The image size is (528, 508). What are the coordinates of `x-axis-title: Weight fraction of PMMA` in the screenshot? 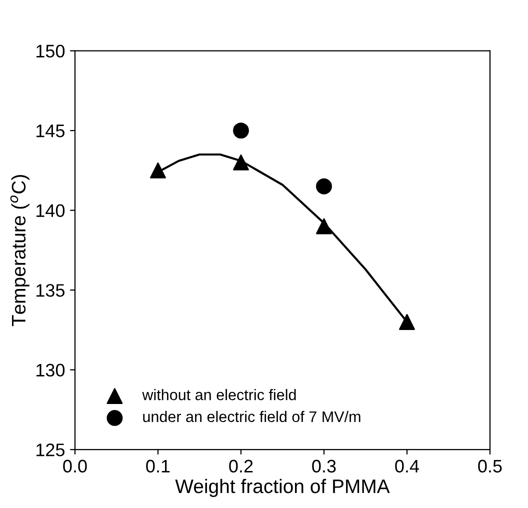 It's located at (282, 488).